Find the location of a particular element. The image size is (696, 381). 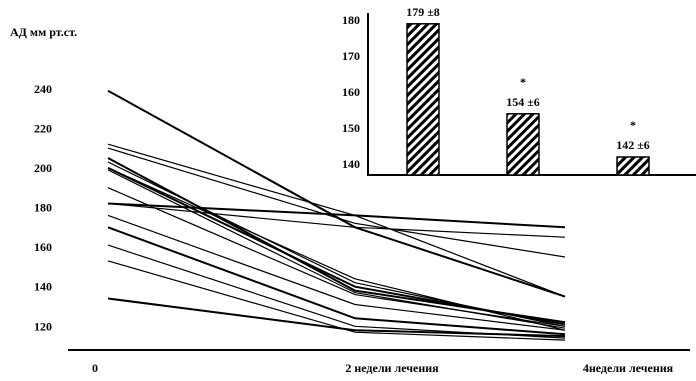

y-tick-label: 220 is located at coordinates (43, 128).